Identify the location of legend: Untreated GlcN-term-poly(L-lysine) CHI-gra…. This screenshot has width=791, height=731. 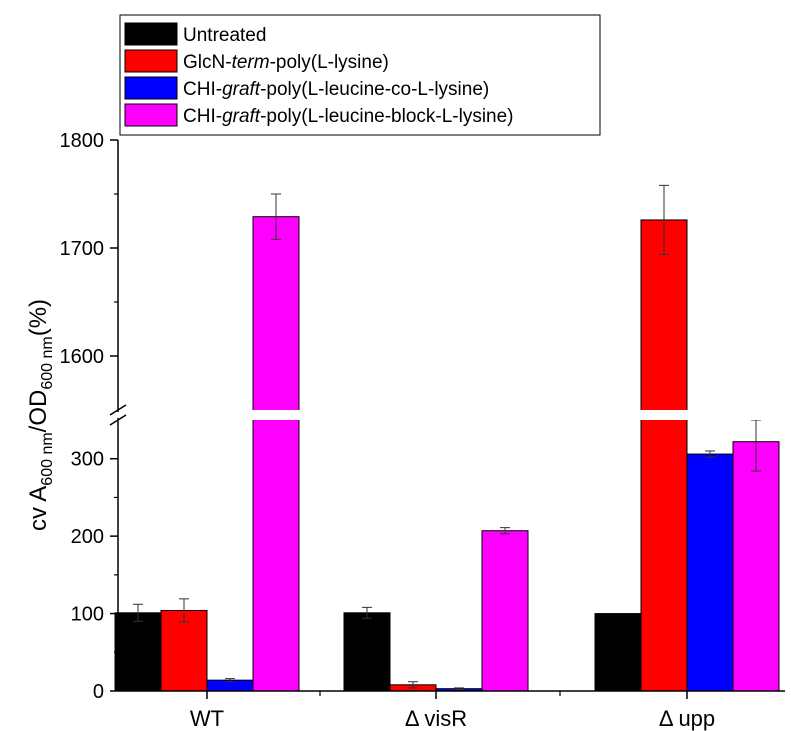
(360, 75).